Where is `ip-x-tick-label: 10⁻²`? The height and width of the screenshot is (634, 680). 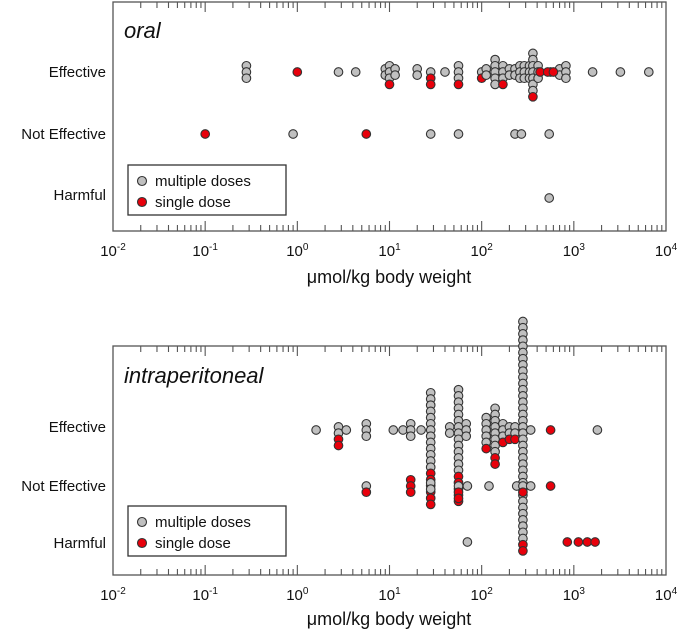 ip-x-tick-label: 10⁻² is located at coordinates (113, 595).